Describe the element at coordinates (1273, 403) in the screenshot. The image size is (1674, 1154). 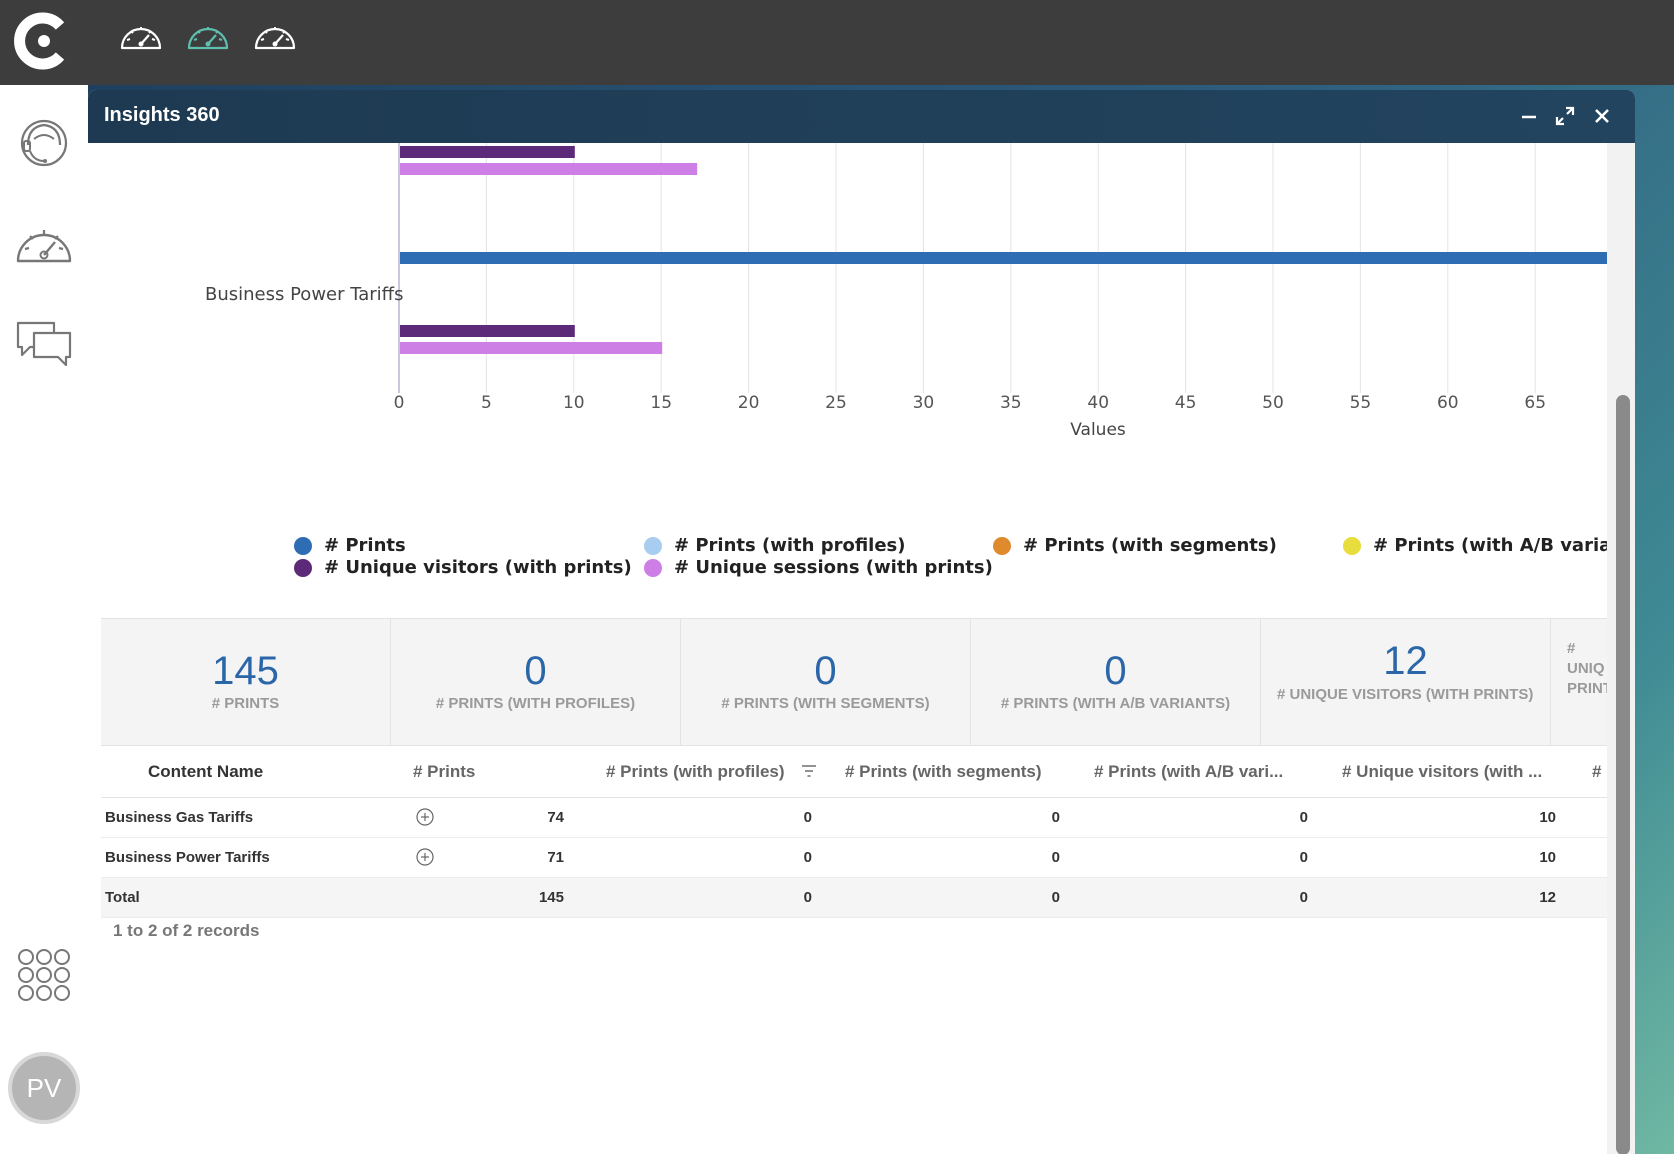
I see `x-tick-label: 50` at that location.